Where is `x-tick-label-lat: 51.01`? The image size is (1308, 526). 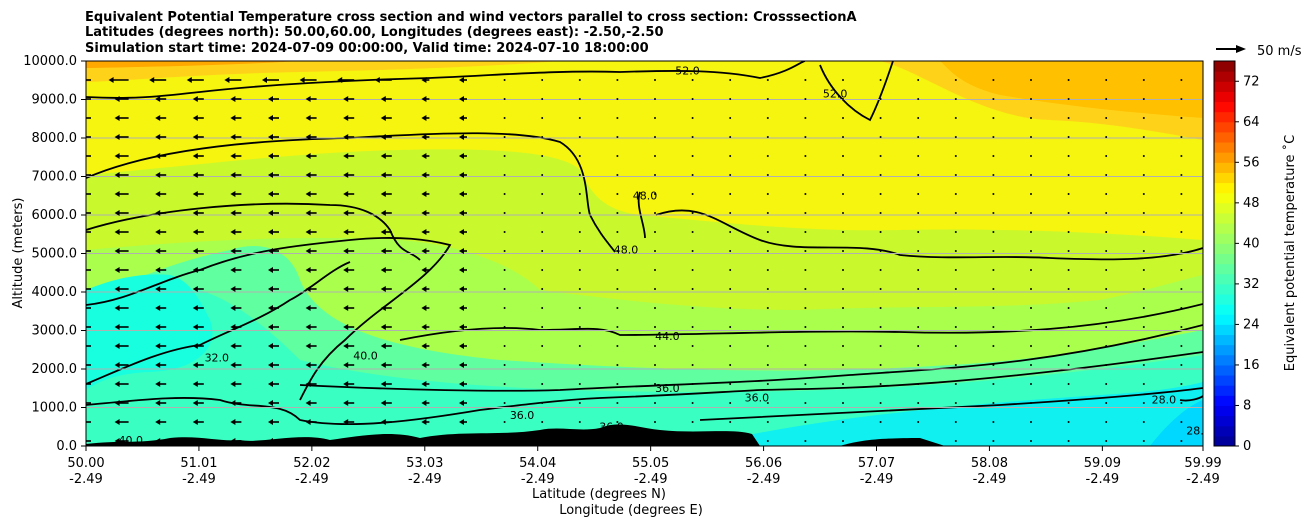 x-tick-label-lat: 51.01 is located at coordinates (198, 463).